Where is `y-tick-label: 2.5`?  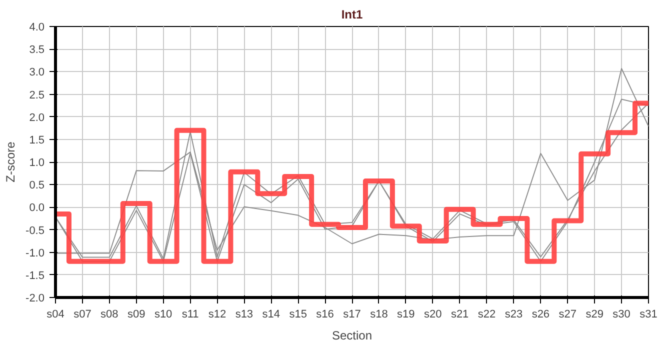 y-tick-label: 2.5 is located at coordinates (37, 95).